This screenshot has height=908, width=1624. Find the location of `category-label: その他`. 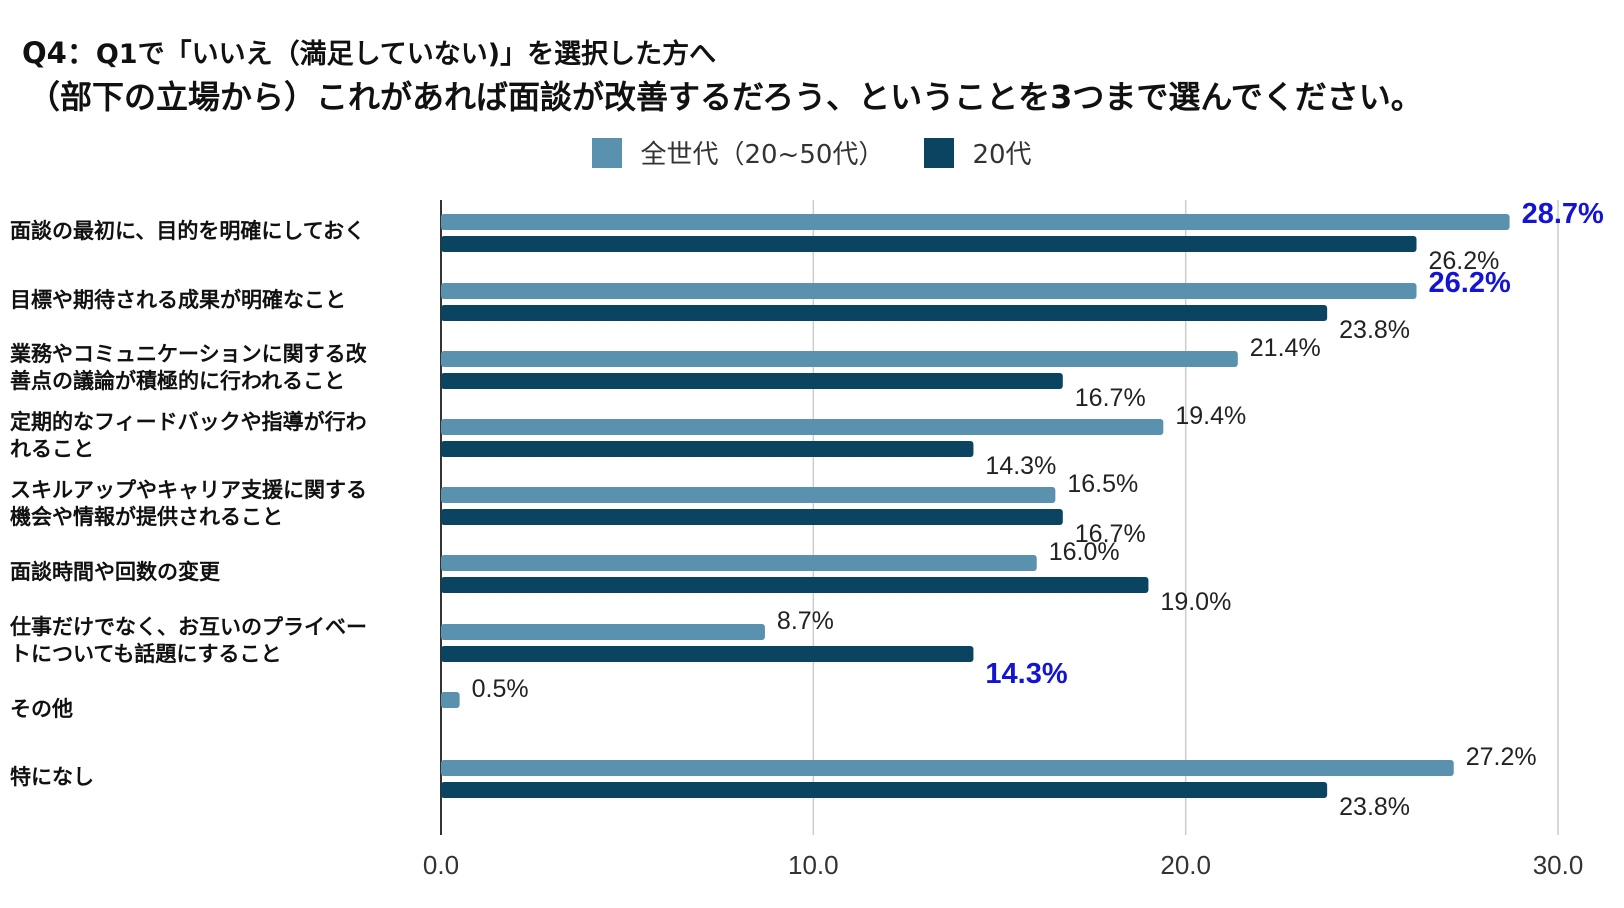

category-label: その他 is located at coordinates (212, 709).